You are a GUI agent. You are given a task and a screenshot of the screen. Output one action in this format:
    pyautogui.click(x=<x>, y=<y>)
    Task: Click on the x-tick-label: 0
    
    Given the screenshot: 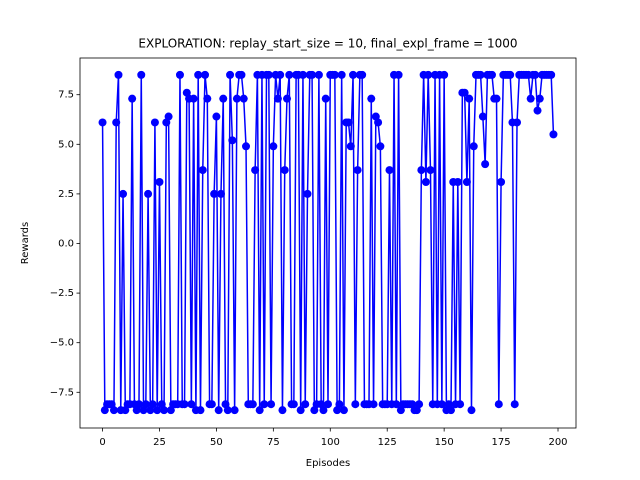 What is the action you would take?
    pyautogui.click(x=102, y=442)
    